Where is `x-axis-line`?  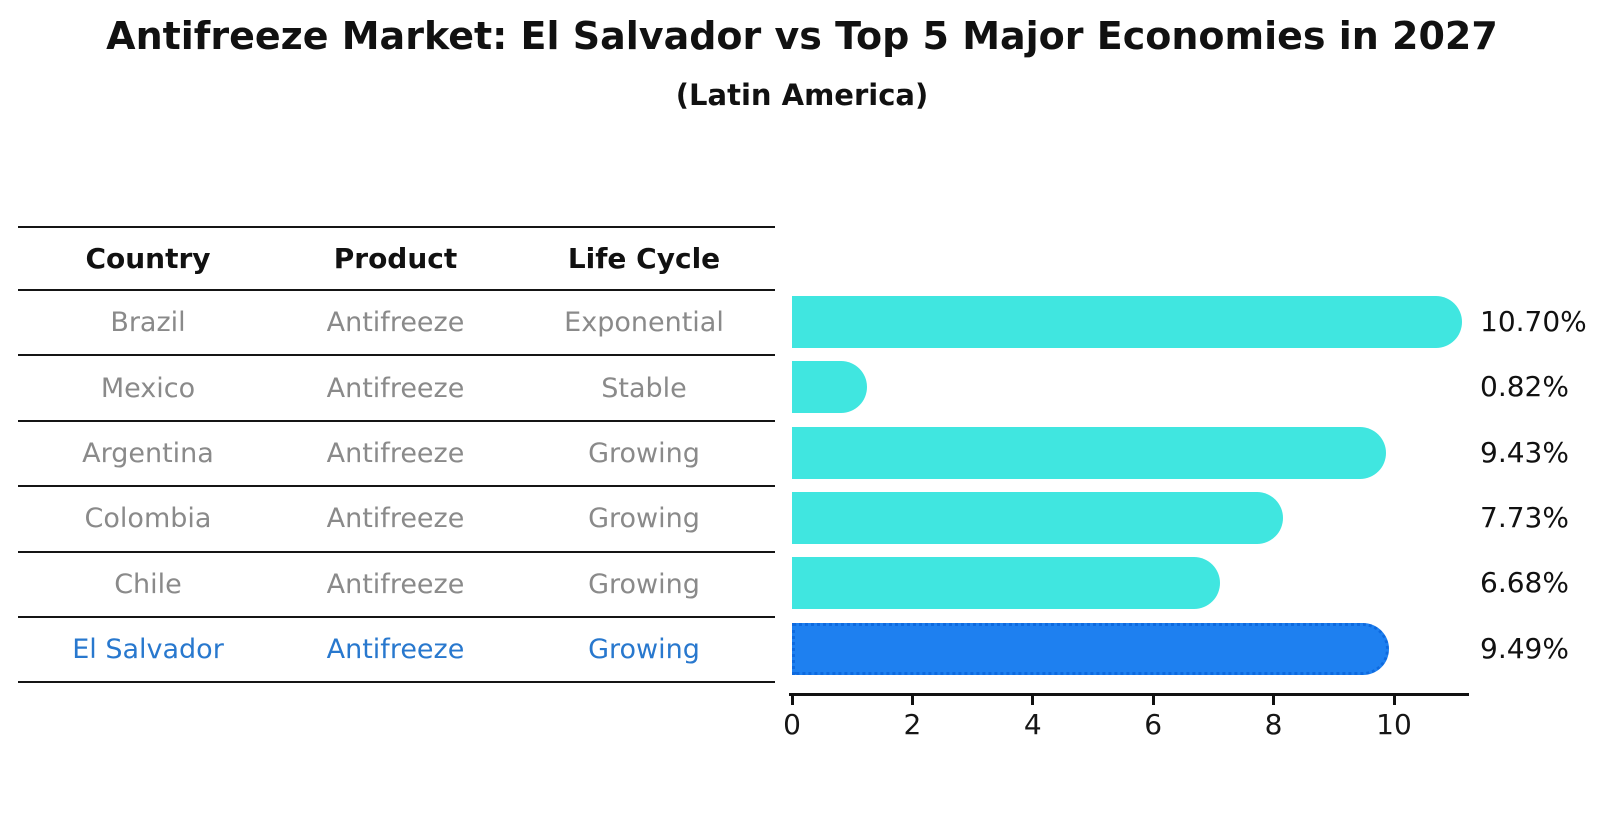
x-axis-line is located at coordinates (1129, 694).